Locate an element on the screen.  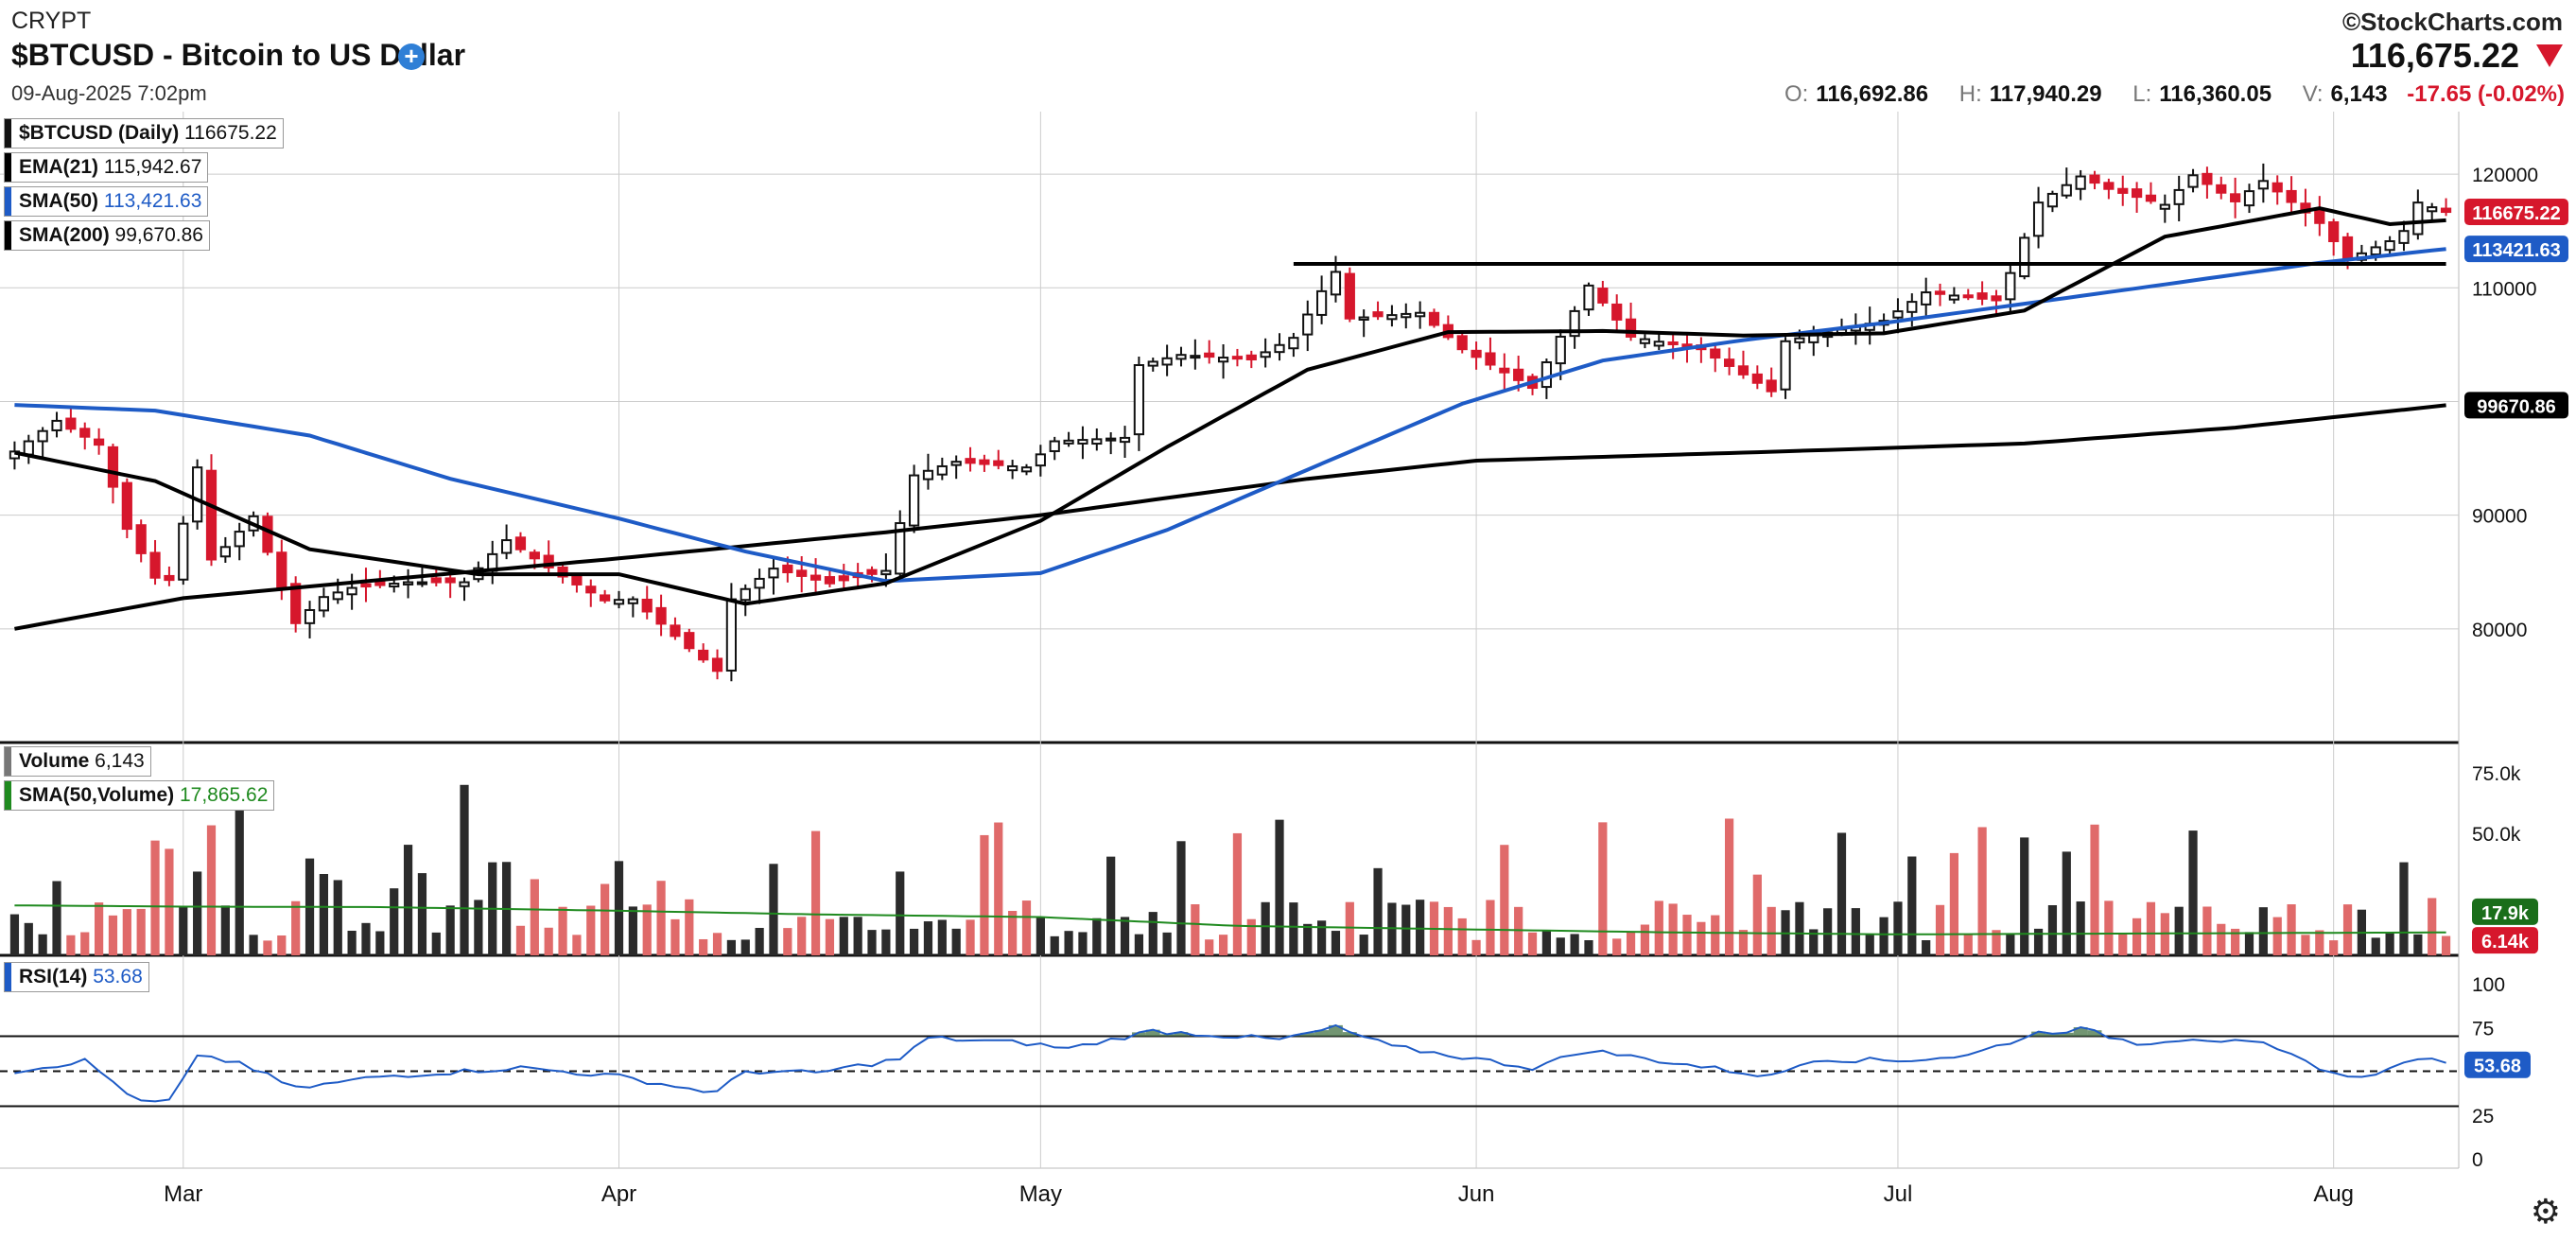
legend-volume-sma: SMA(50,Volume) 17,865.62 is located at coordinates (139, 795).